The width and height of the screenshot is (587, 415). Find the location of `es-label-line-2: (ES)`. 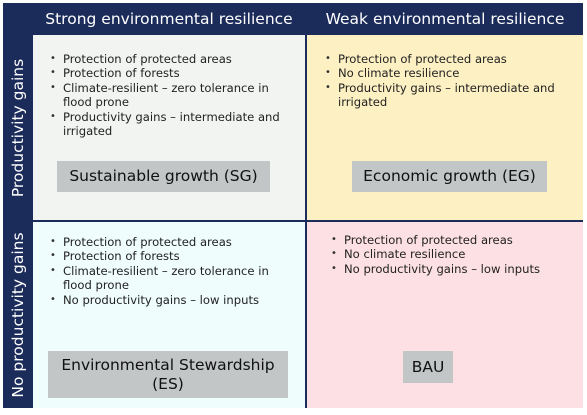

es-label-line-2: (ES) is located at coordinates (168, 383).